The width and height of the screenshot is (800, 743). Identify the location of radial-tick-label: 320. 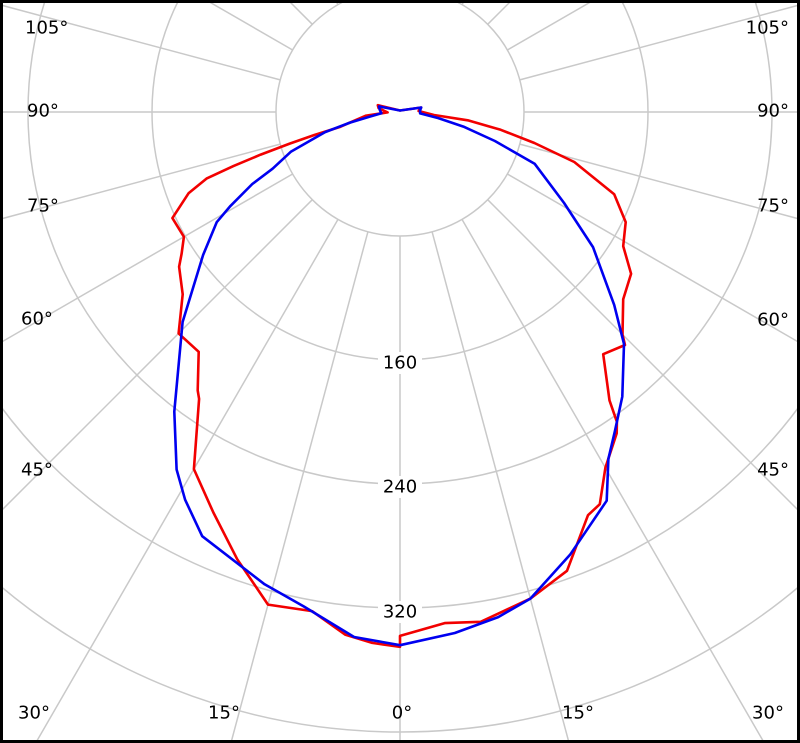
(400, 612).